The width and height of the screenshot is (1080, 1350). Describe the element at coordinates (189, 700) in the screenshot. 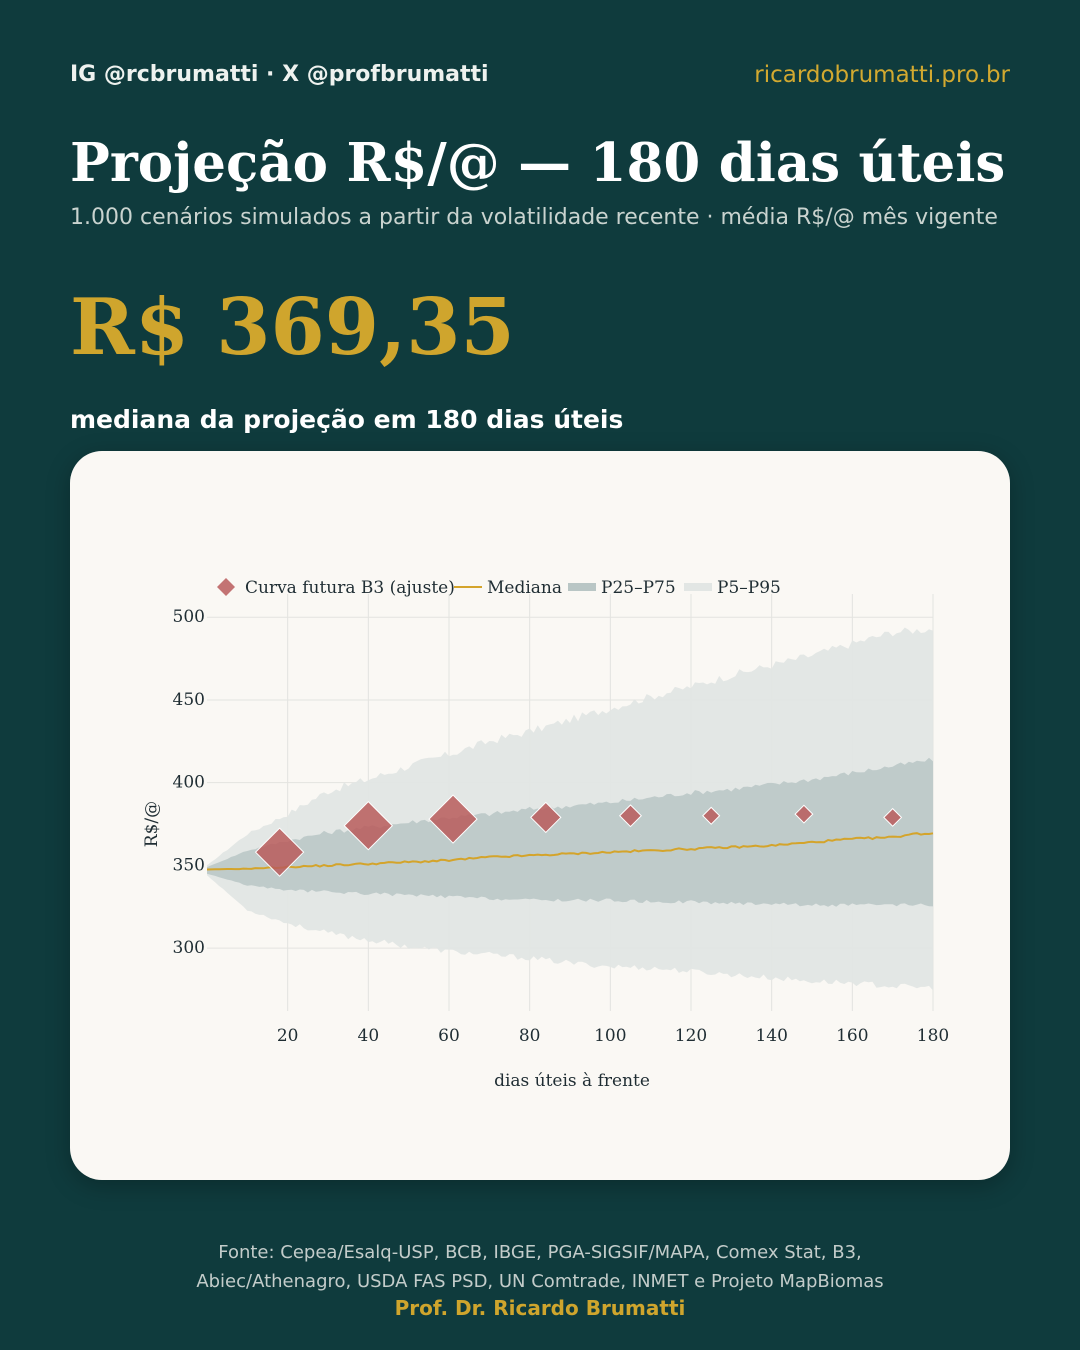

I see `y-tick-label: 450` at that location.